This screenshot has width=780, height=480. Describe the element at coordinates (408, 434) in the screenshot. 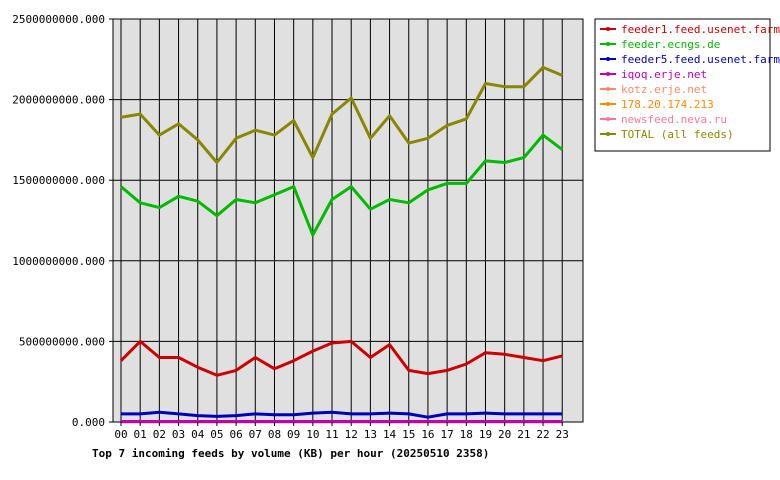

I see `x-tick-label: 15` at that location.